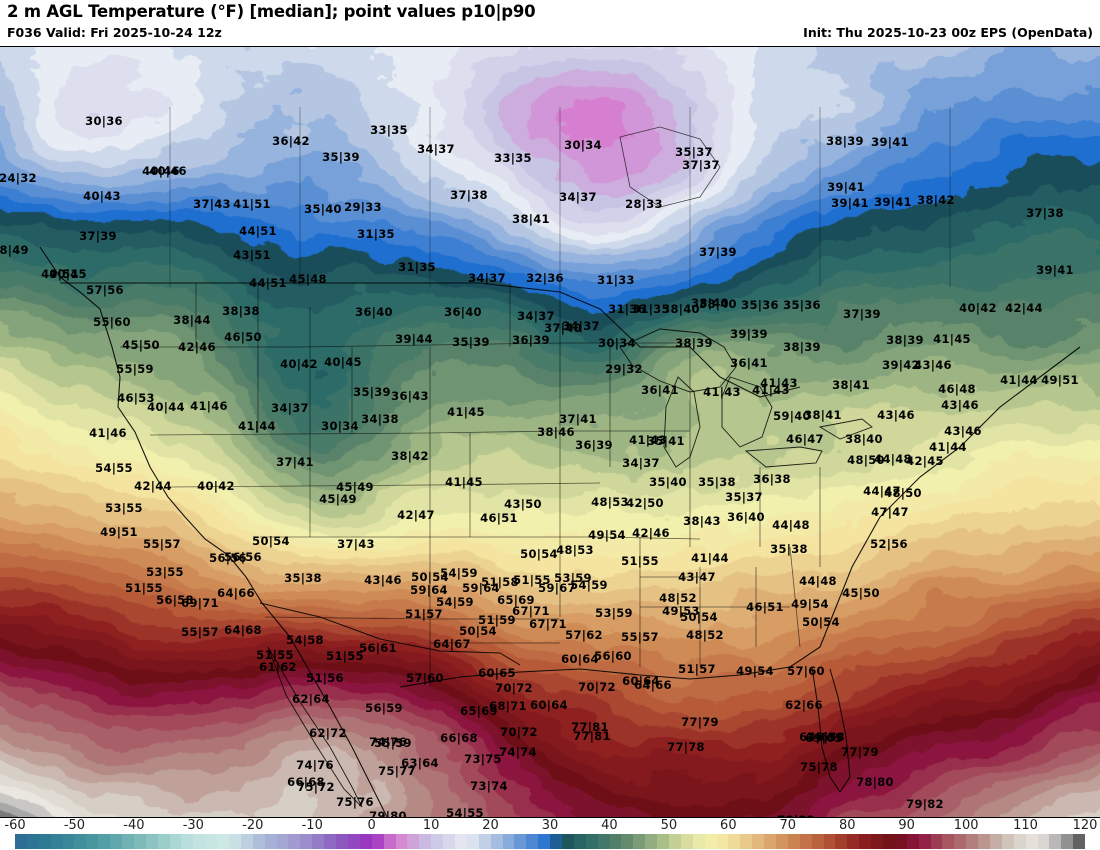 The height and width of the screenshot is (850, 1100). What do you see at coordinates (682, 422) in the screenshot?
I see `lake-michigan` at bounding box center [682, 422].